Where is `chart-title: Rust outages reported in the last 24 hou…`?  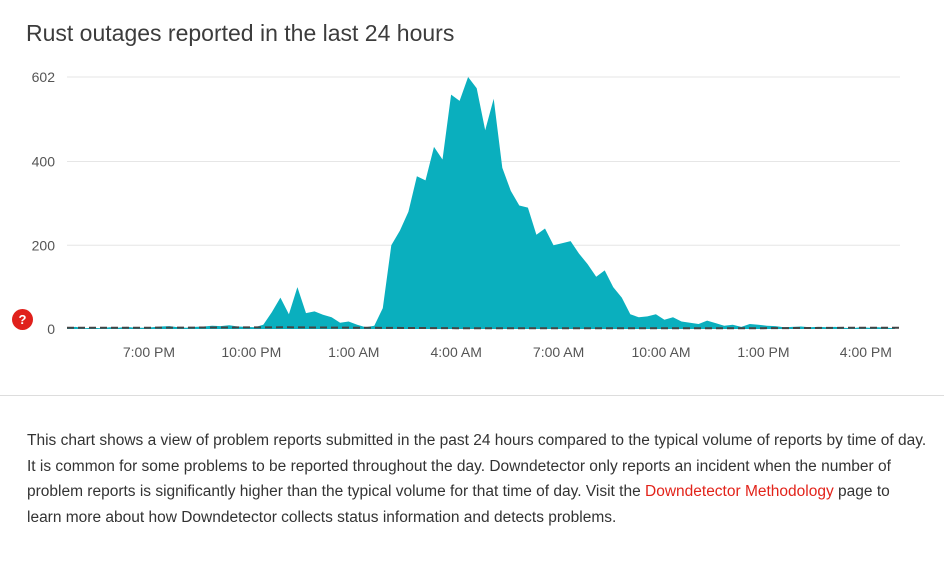 chart-title: Rust outages reported in the last 24 hou… is located at coordinates (240, 33).